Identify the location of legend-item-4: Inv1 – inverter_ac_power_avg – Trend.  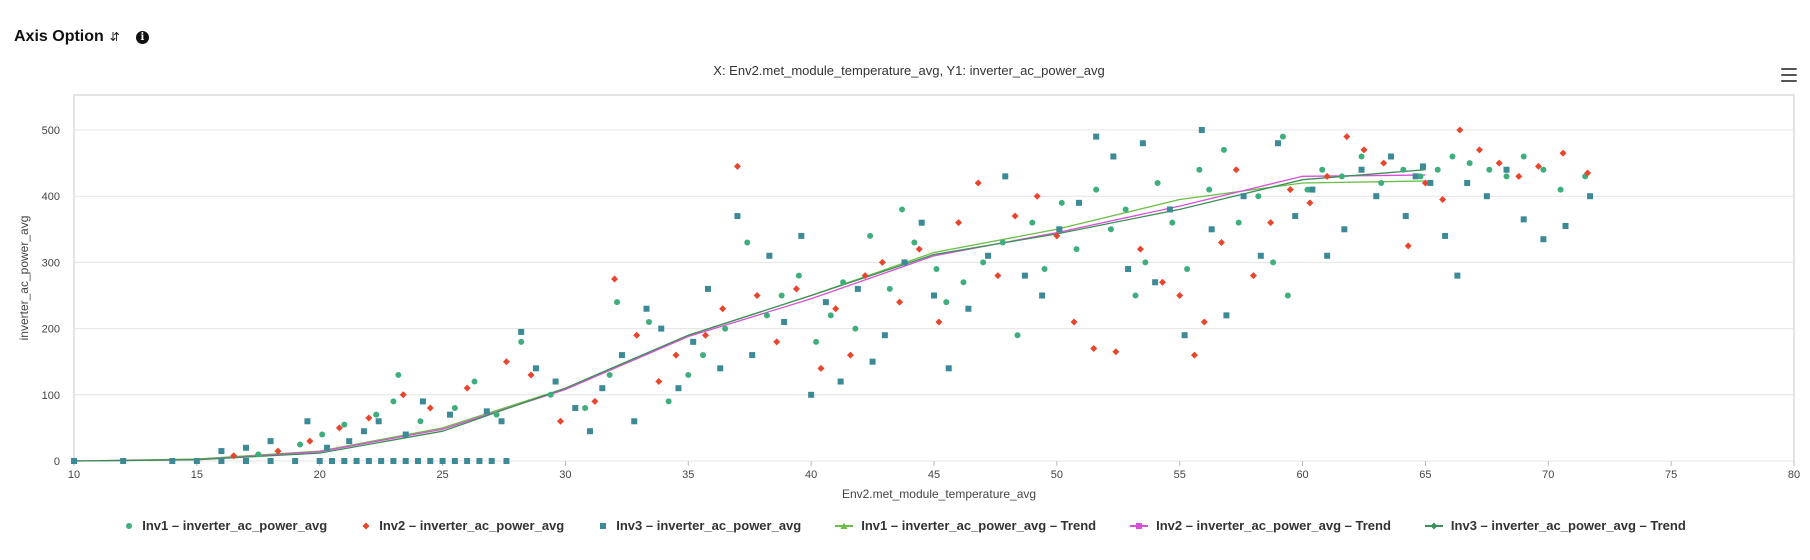
(965, 525).